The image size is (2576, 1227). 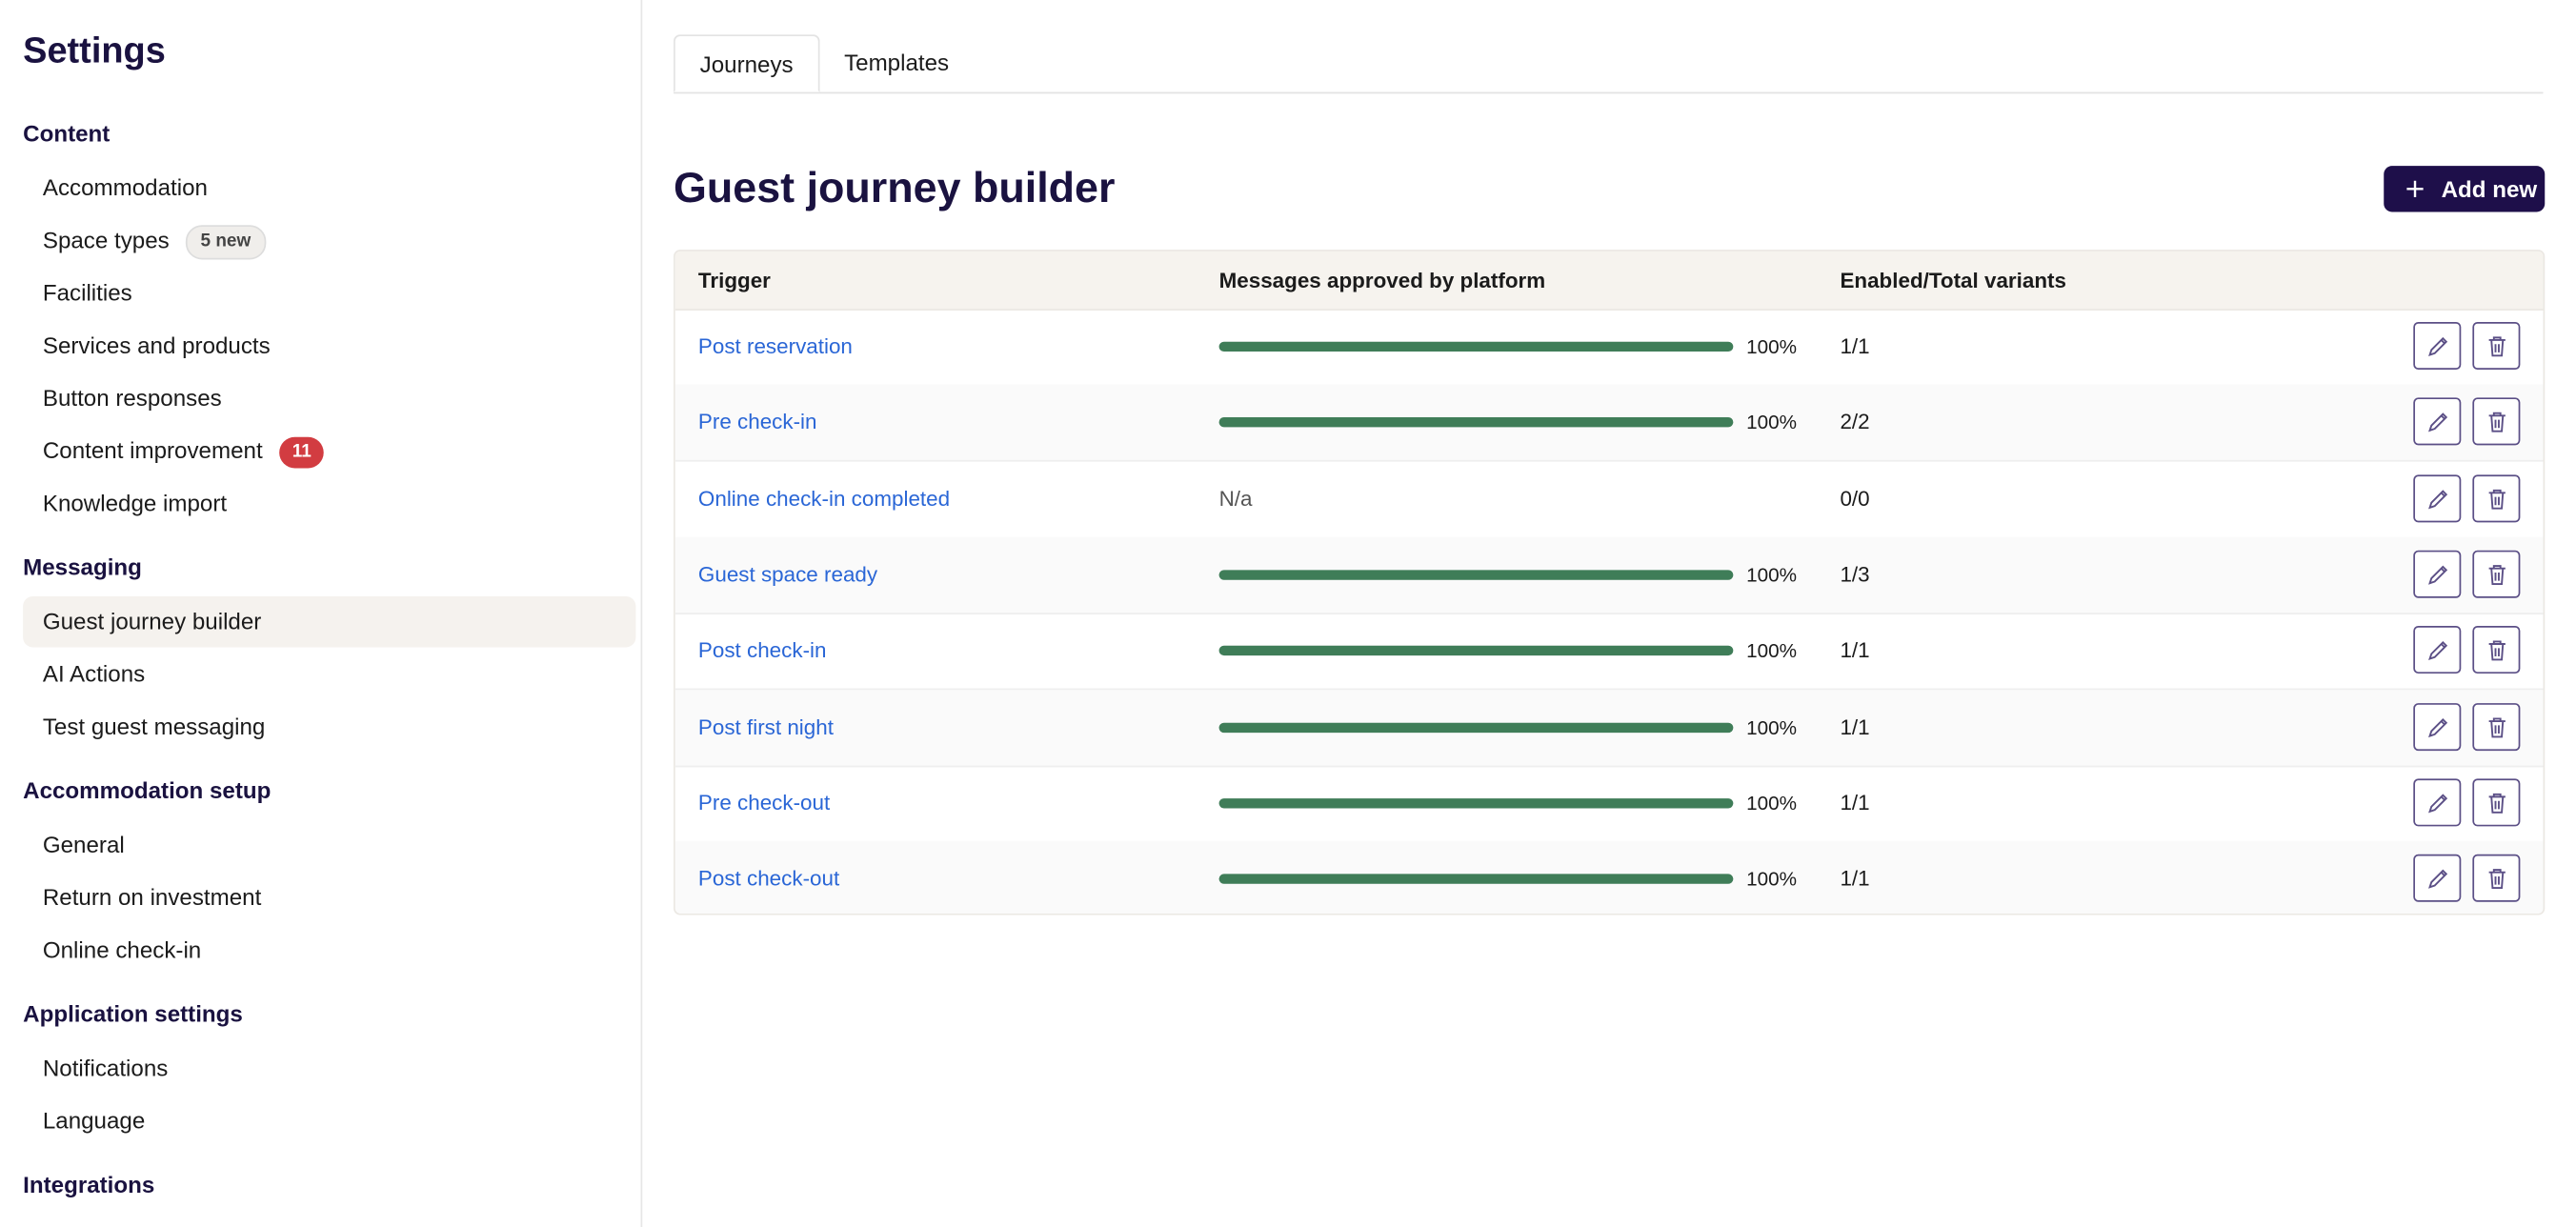 I want to click on add-new-button: Add new, so click(x=2465, y=189).